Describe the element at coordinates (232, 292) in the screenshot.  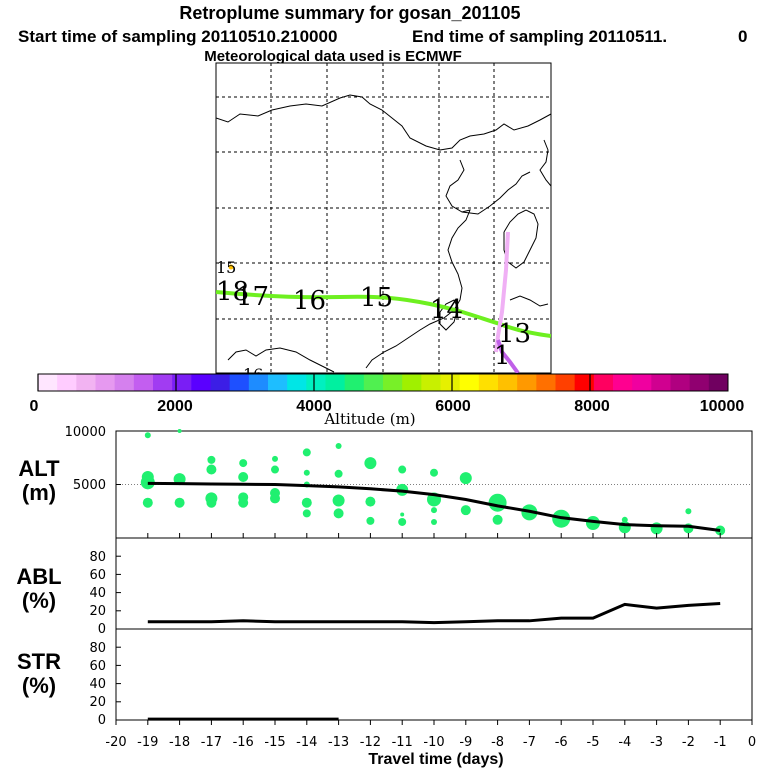
I see `day-label-18: 18` at that location.